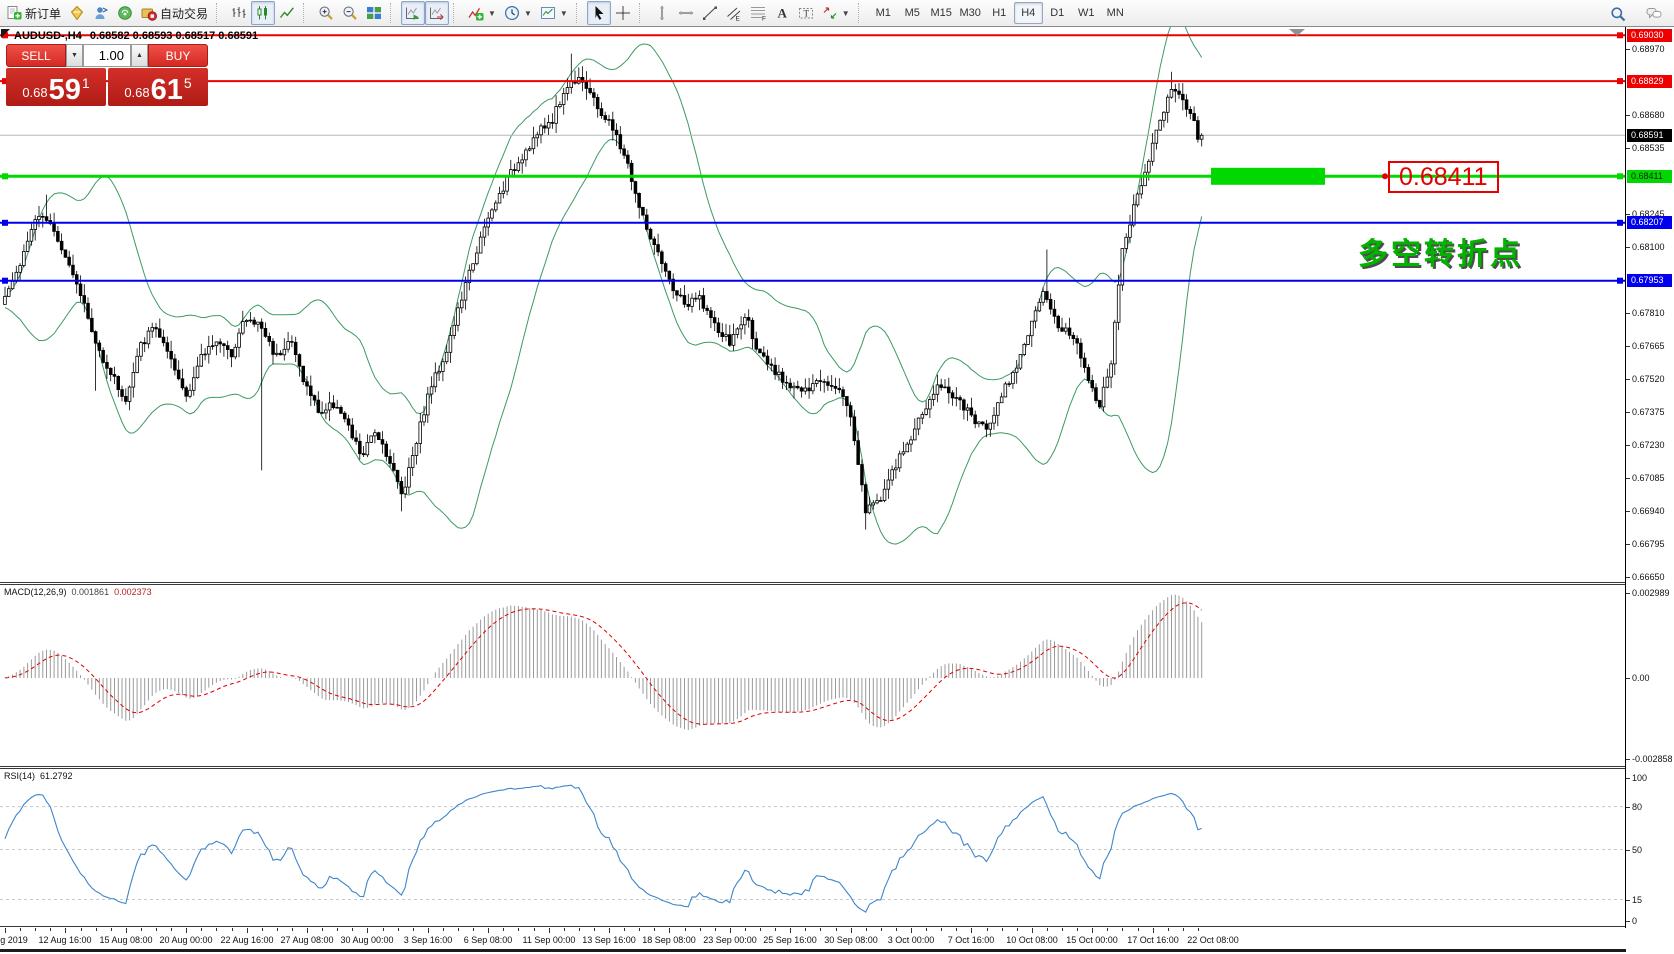  What do you see at coordinates (1028, 13) in the screenshot?
I see `timeframe-h4-button: H4` at bounding box center [1028, 13].